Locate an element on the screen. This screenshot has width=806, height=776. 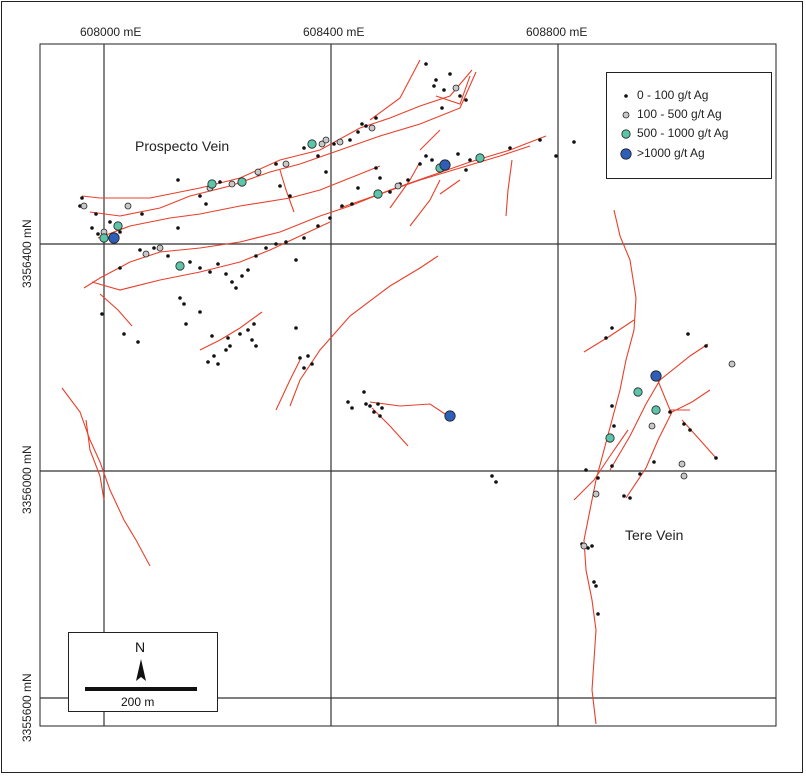
easting-label: 608000 mE is located at coordinates (111, 32).